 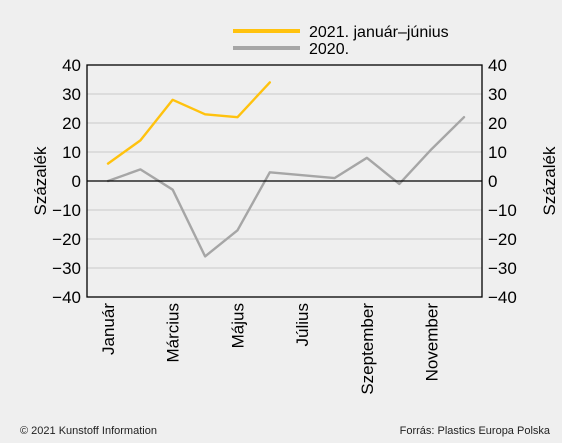 What do you see at coordinates (108, 329) in the screenshot?
I see `x-tick-label: Január` at bounding box center [108, 329].